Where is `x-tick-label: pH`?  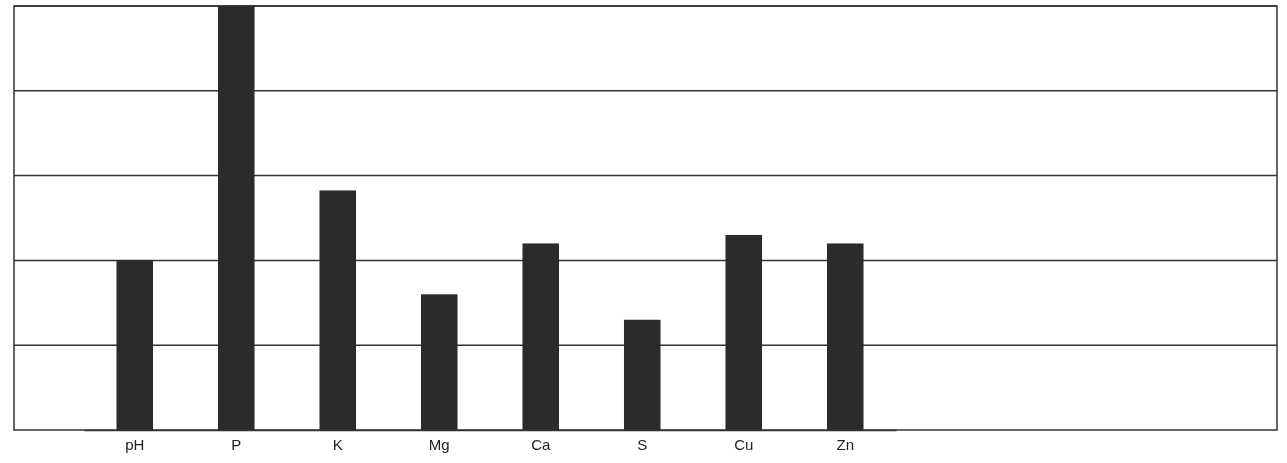
x-tick-label: pH is located at coordinates (135, 444).